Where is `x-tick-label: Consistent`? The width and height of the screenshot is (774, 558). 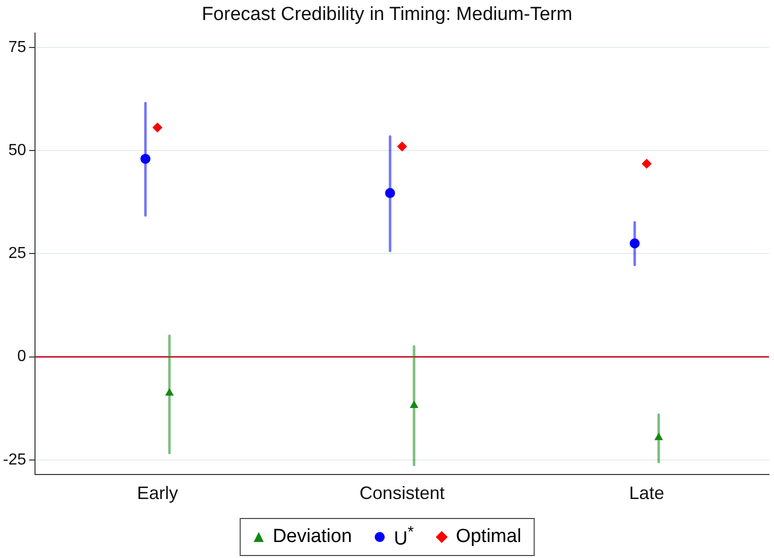 x-tick-label: Consistent is located at coordinates (402, 493).